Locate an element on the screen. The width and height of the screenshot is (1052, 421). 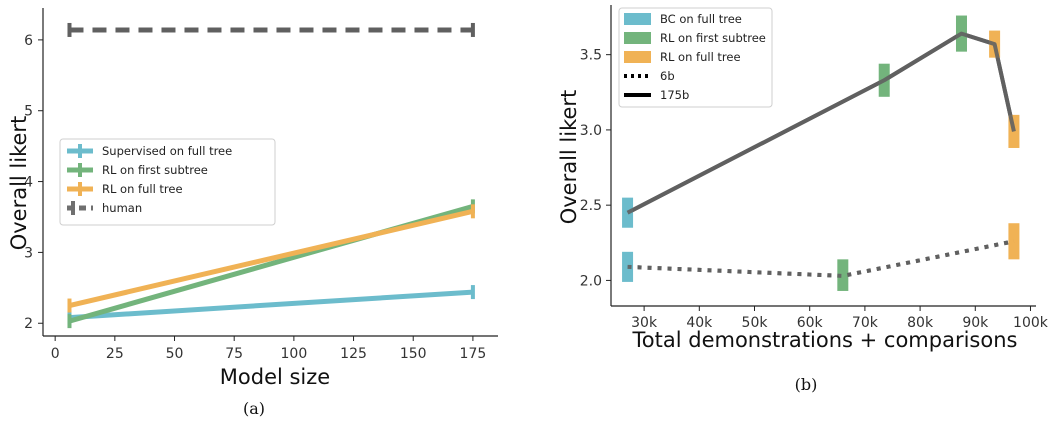
y-tick-label: 2.0 is located at coordinates (591, 281).